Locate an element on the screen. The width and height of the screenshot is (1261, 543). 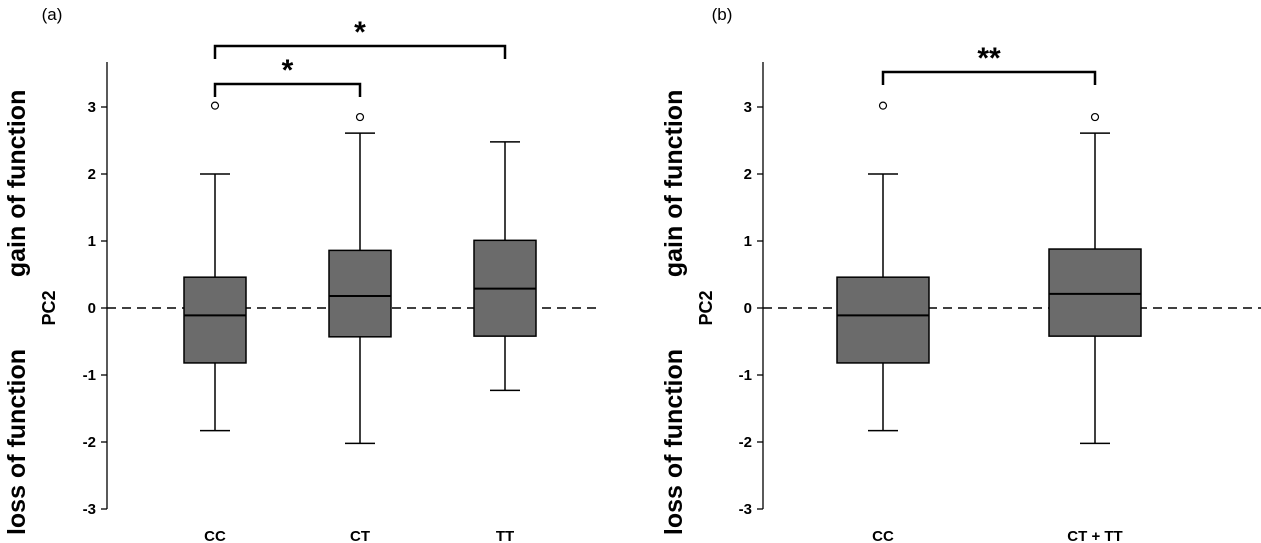
box-tt is located at coordinates (505, 266).